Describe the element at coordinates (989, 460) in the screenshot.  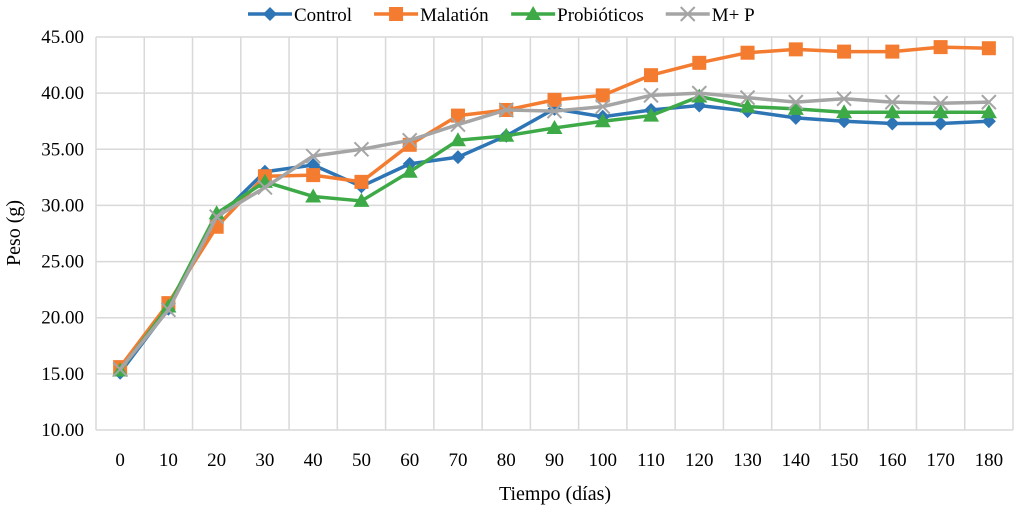
I see `x-tick-label: 180` at that location.